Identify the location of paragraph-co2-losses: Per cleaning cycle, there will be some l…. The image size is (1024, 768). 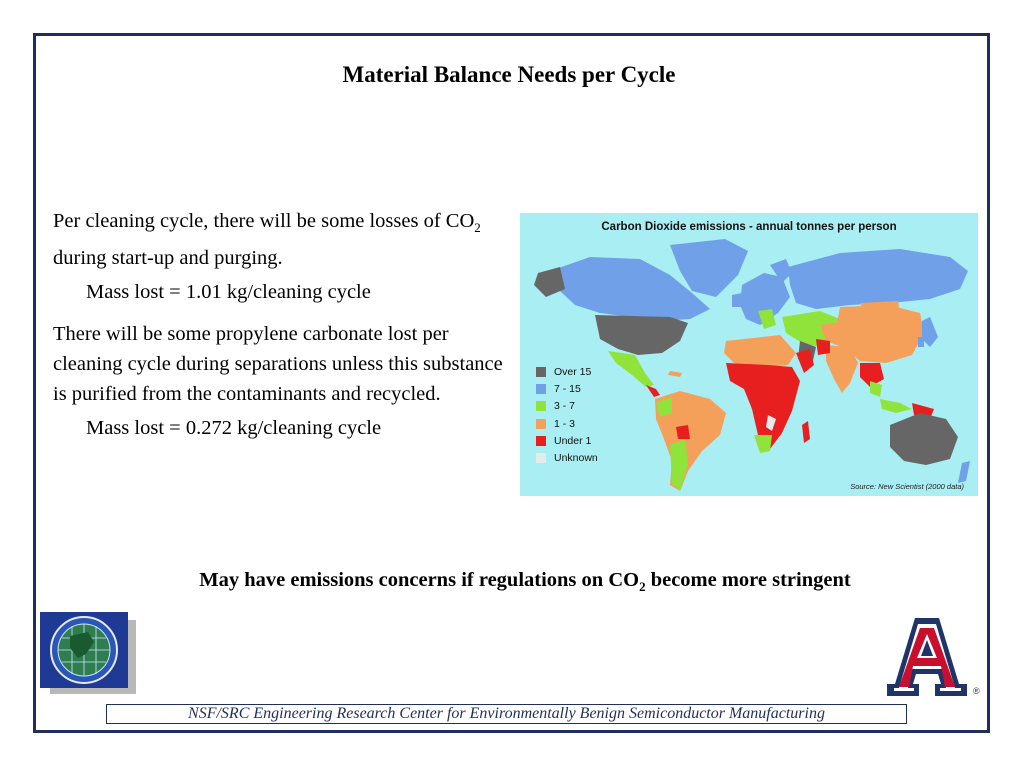
(267, 240).